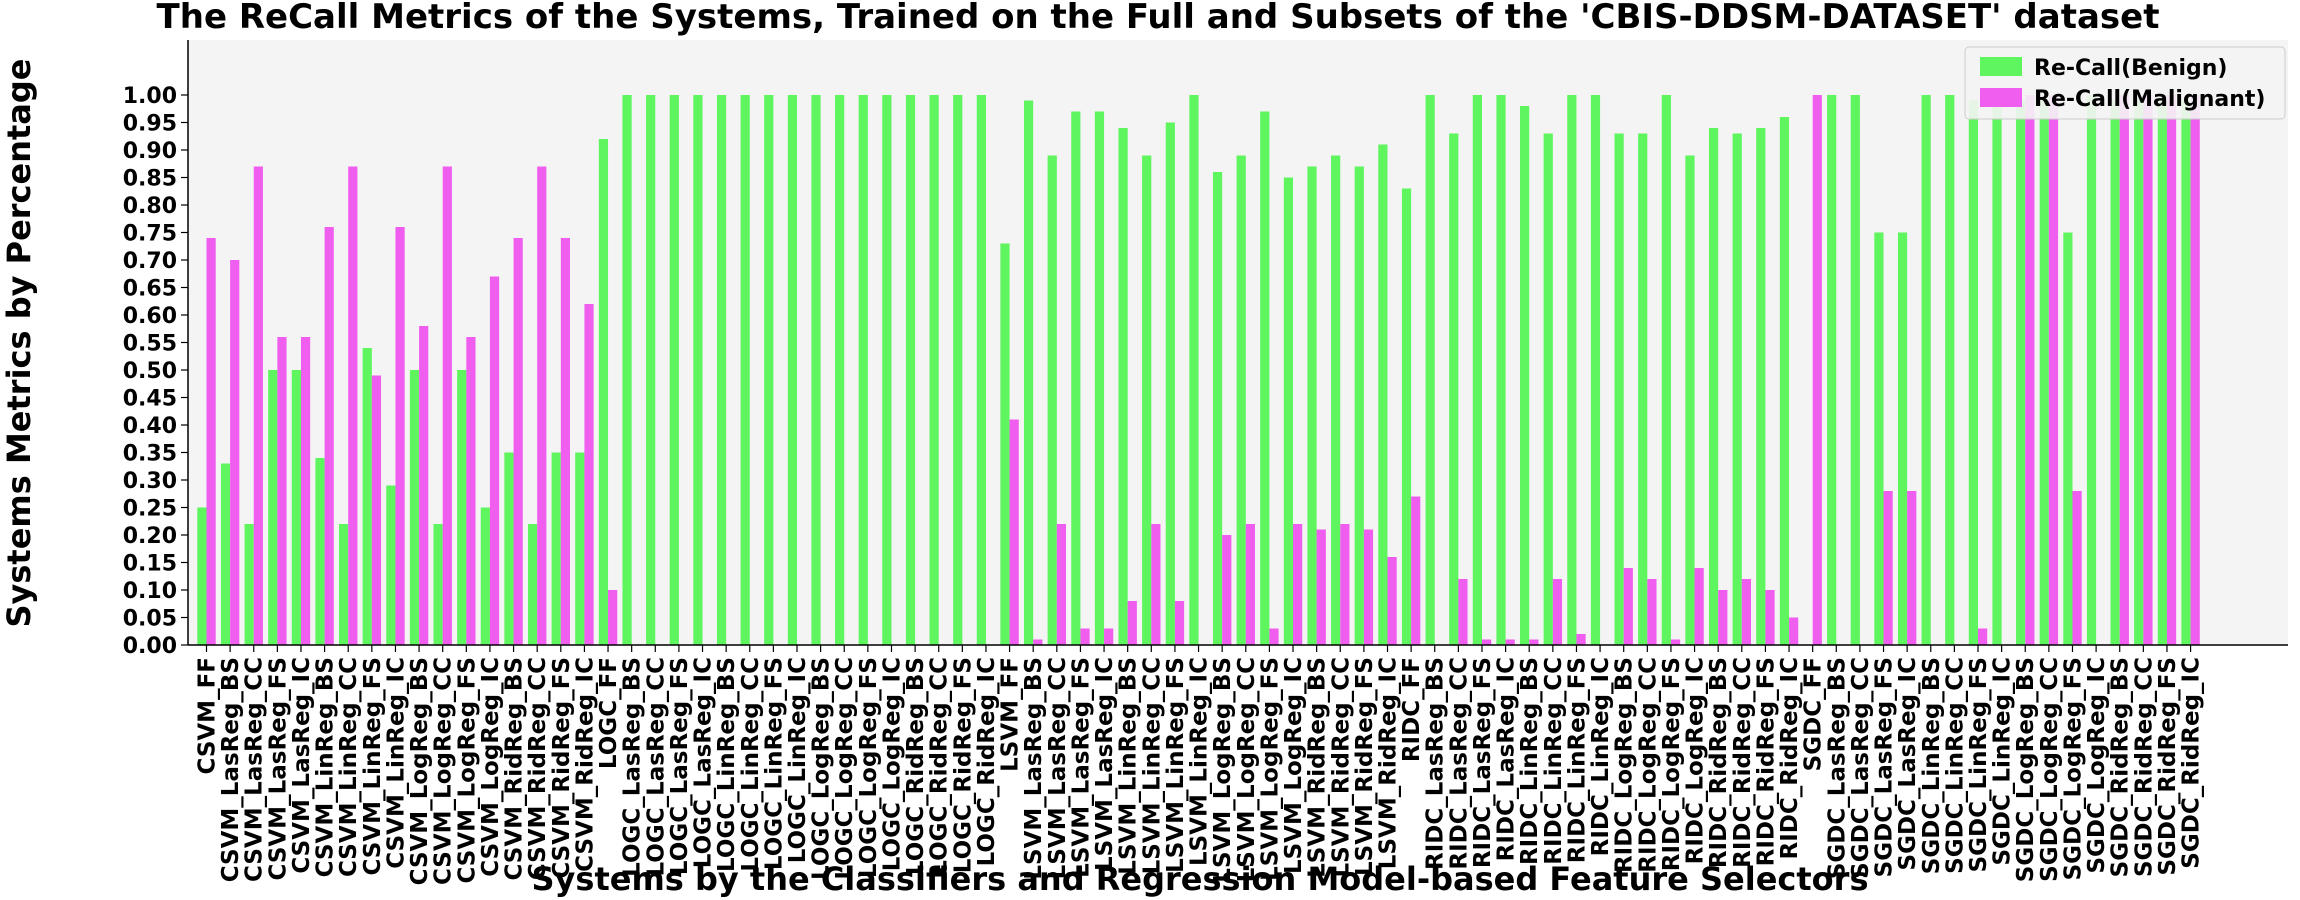 The image size is (2300, 900). What do you see at coordinates (1861, 768) in the screenshot?
I see `x-tick-label: SGDC_LasReg_CC` at bounding box center [1861, 768].